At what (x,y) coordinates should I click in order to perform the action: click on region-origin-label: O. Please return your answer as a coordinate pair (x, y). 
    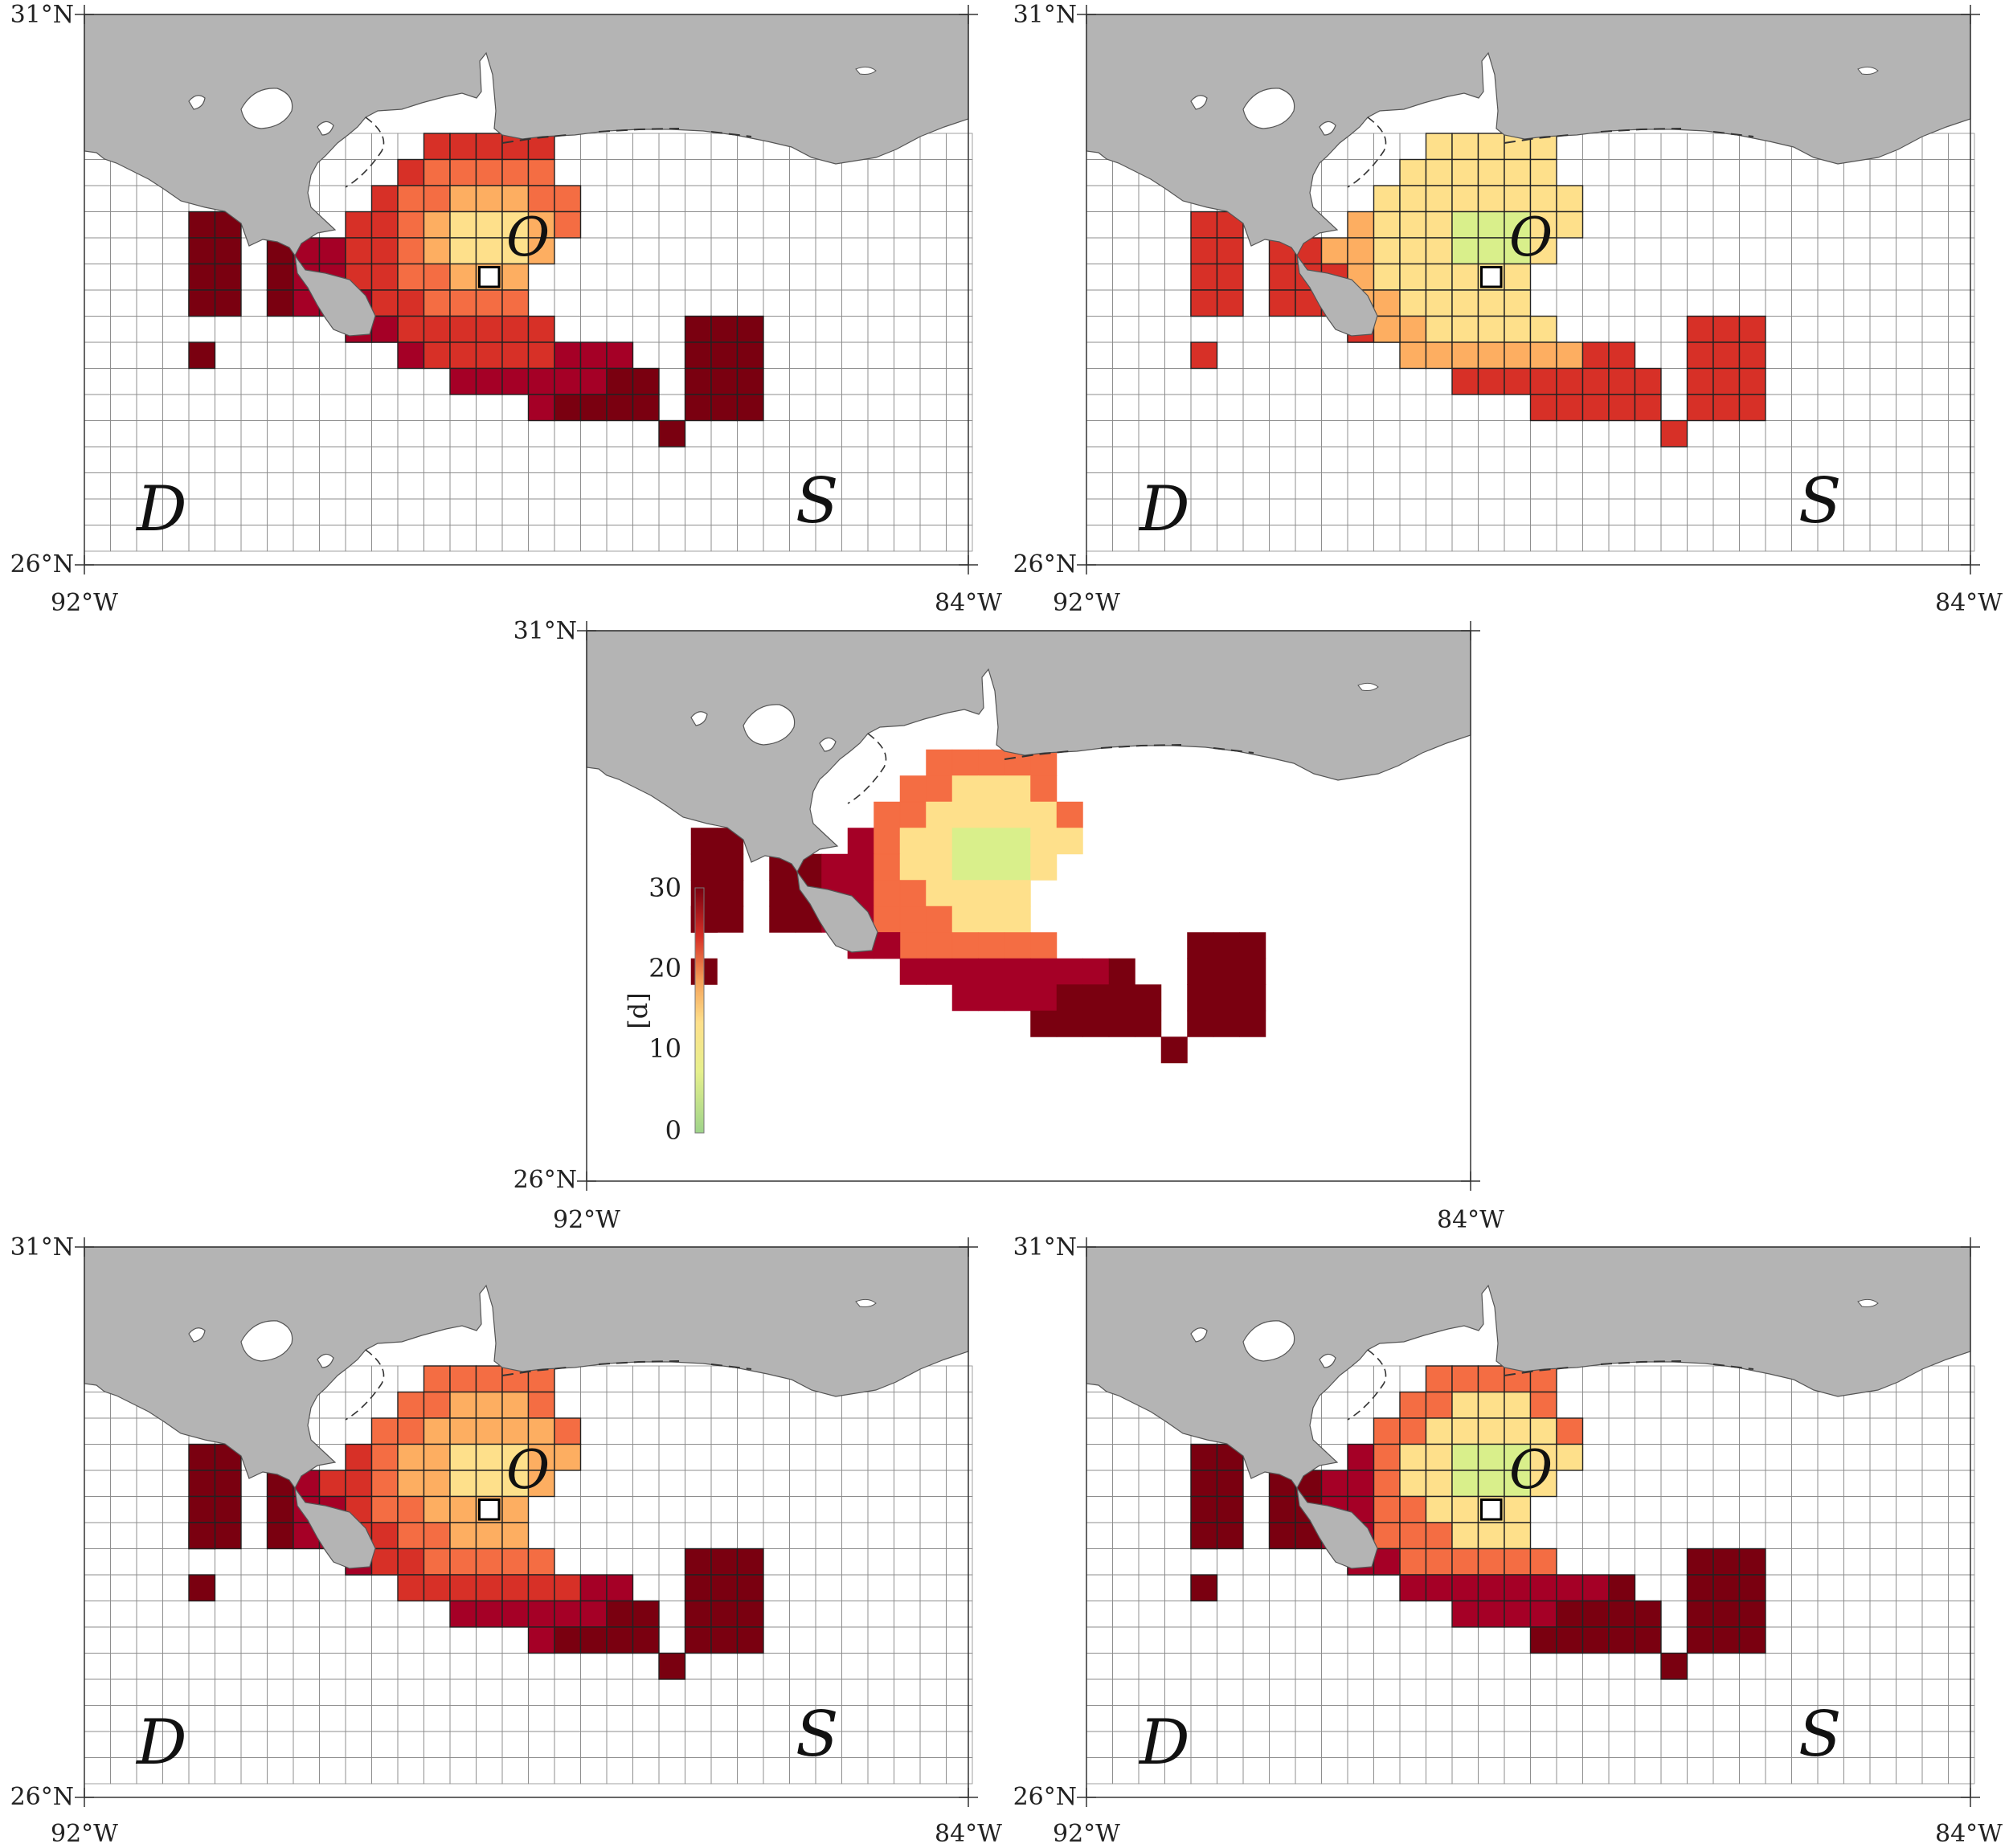
    Looking at the image, I should click on (528, 1470).